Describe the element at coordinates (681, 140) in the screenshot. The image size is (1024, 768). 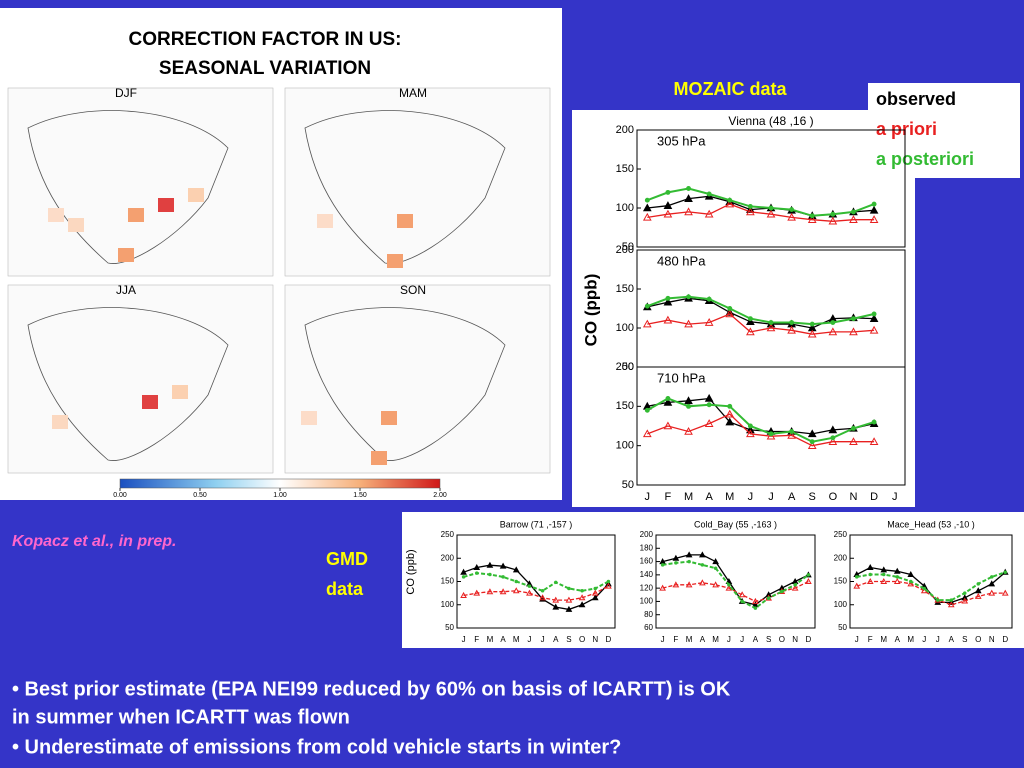
I see `chart-annotation: 305 hPa` at that location.